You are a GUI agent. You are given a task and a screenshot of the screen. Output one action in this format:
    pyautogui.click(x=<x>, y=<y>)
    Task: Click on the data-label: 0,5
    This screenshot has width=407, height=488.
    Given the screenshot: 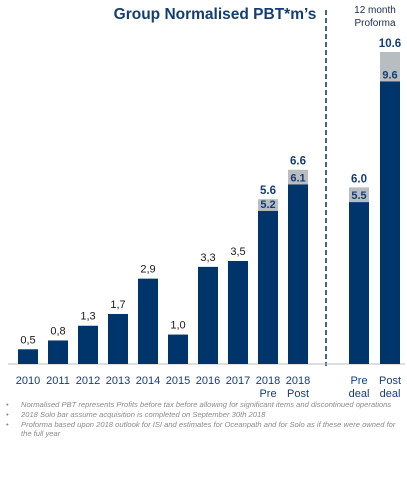 What is the action you would take?
    pyautogui.click(x=27, y=340)
    